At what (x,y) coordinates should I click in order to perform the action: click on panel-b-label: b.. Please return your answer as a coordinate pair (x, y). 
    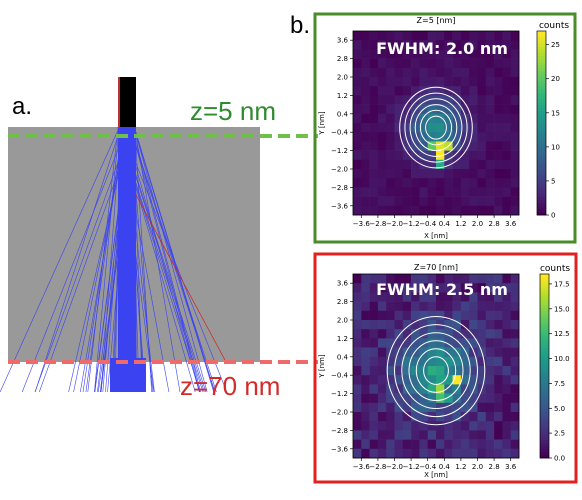
    Looking at the image, I should click on (300, 25).